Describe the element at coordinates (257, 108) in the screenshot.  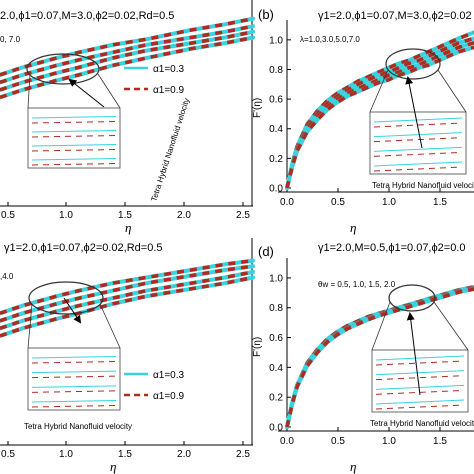
I see `panel-b-ylabel: F'(η)` at that location.